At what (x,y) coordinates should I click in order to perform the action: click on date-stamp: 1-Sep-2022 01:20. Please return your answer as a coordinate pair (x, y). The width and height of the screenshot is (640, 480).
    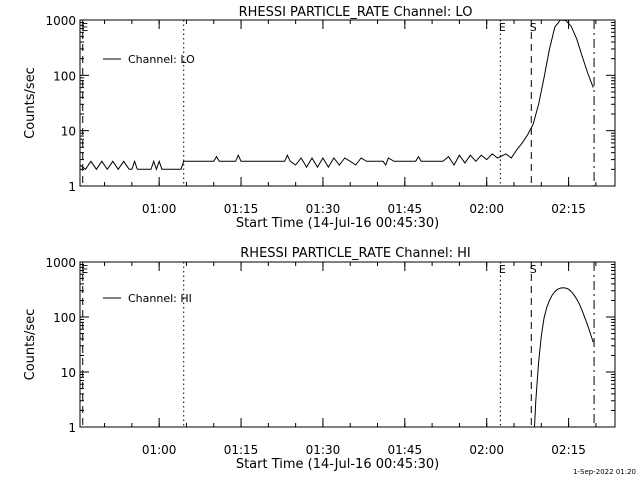
    Looking at the image, I should click on (604, 472).